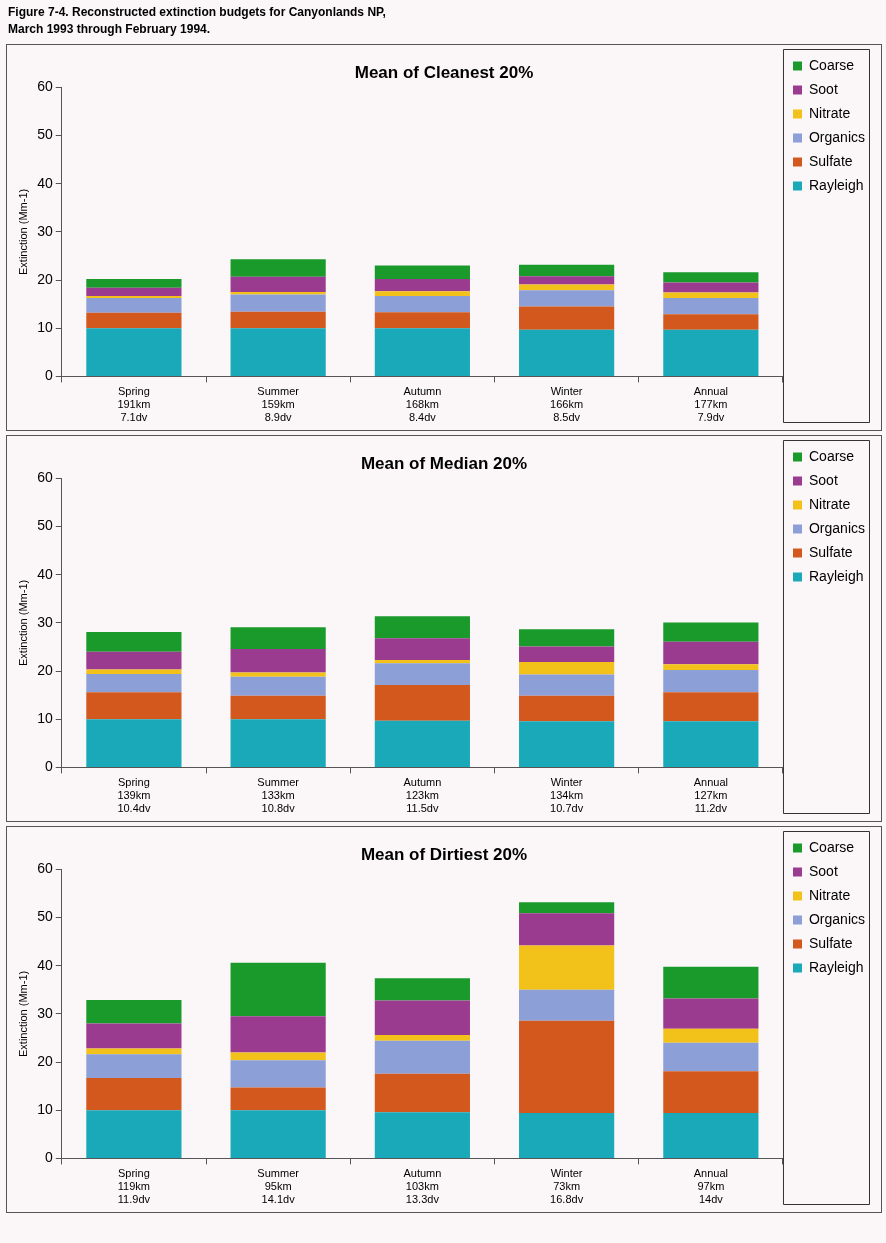 The width and height of the screenshot is (886, 1243). I want to click on x-tick-label: Autumn 123km 11.5dv, so click(422, 795).